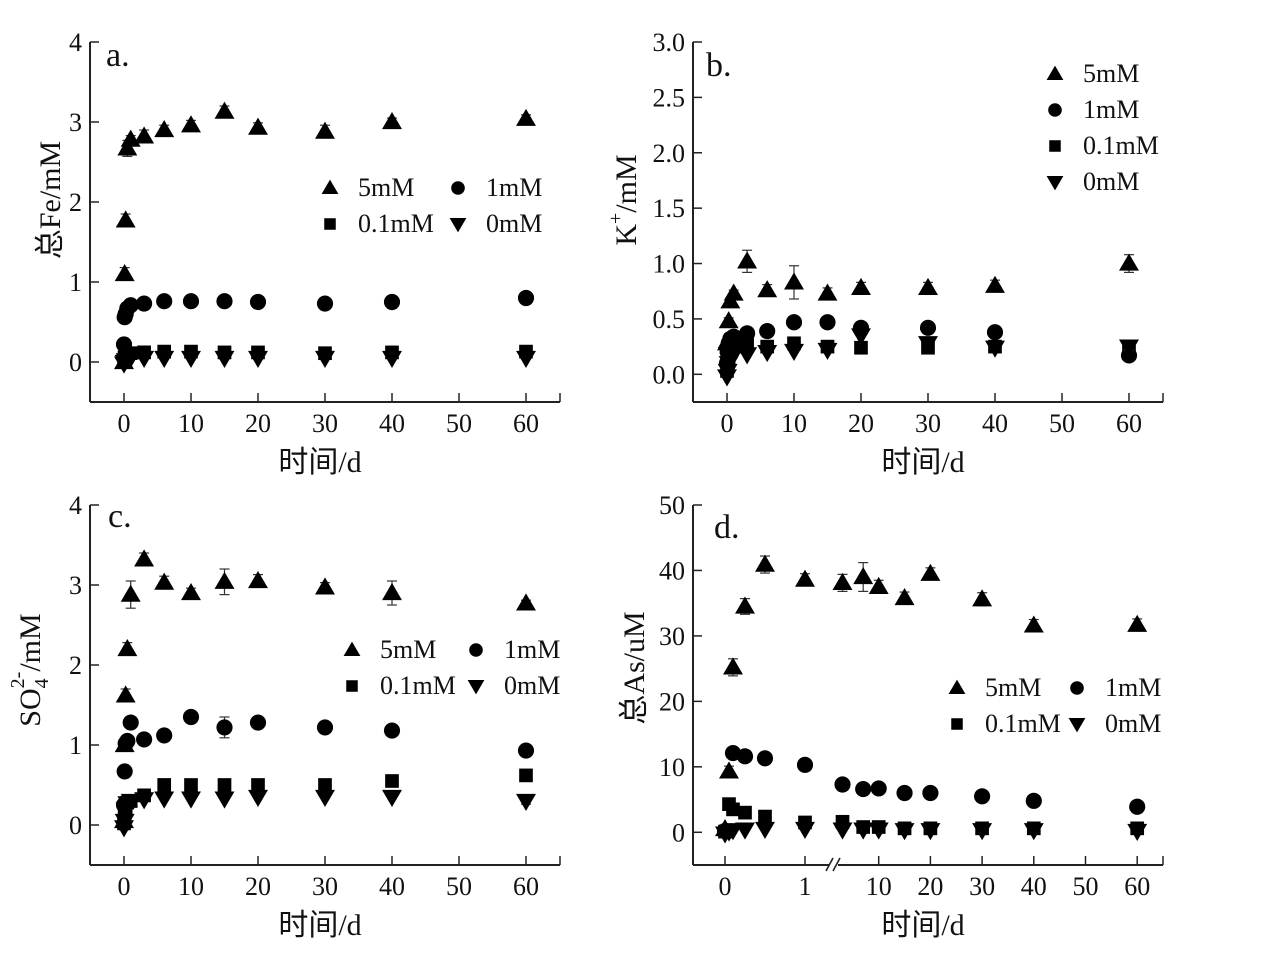 The image size is (1268, 978). Describe the element at coordinates (672, 505) in the screenshot. I see `y-tick-label: 50` at that location.